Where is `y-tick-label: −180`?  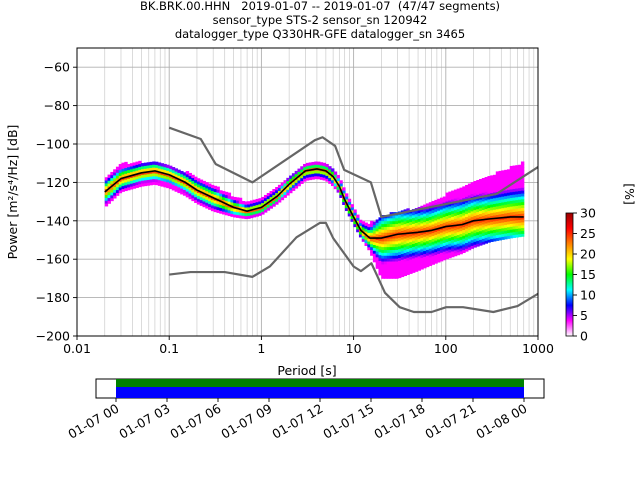
y-tick-label: −180 is located at coordinates (53, 297).